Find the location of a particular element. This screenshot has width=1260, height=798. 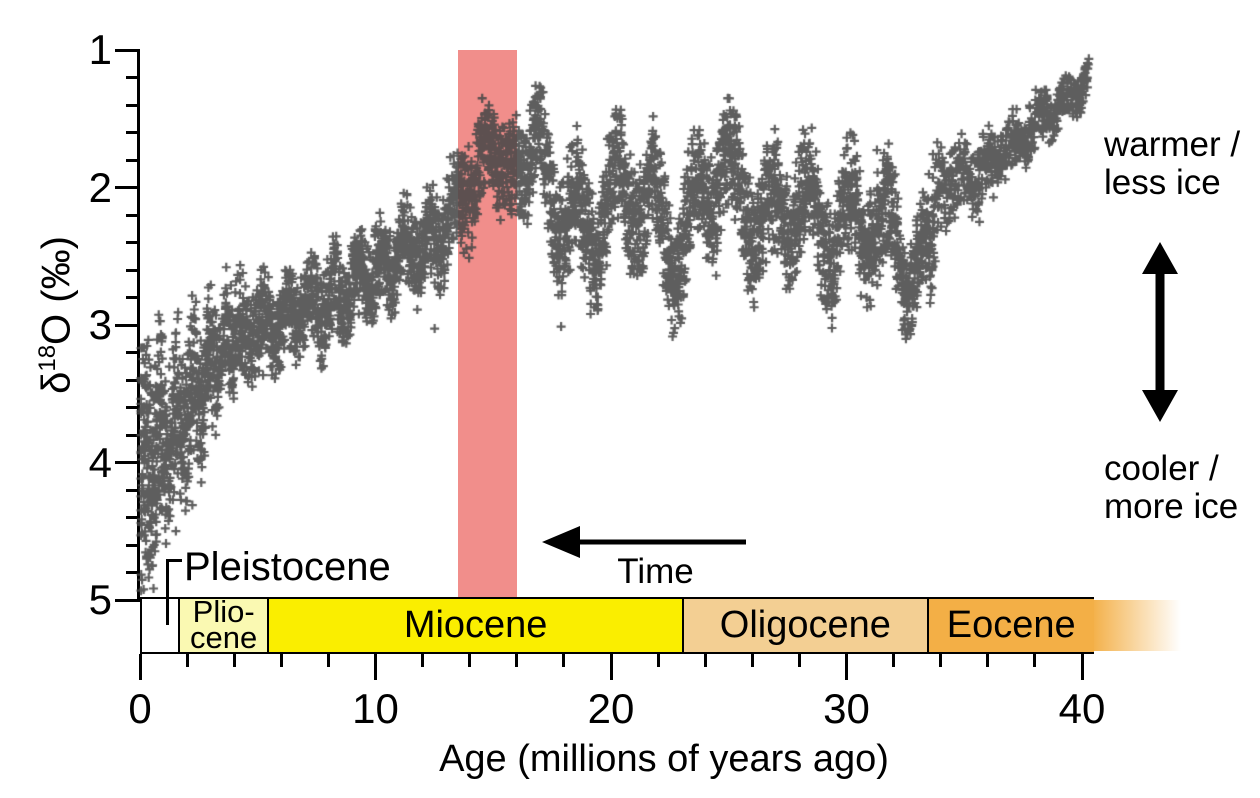

y-axis-title-superscript: 18 is located at coordinates (47, 358).